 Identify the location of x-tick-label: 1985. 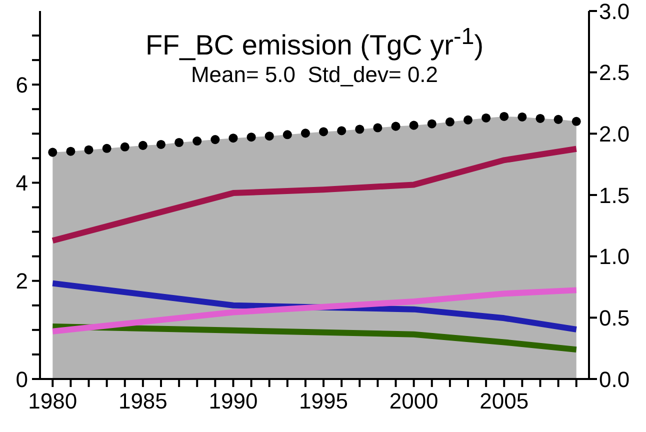
(143, 401).